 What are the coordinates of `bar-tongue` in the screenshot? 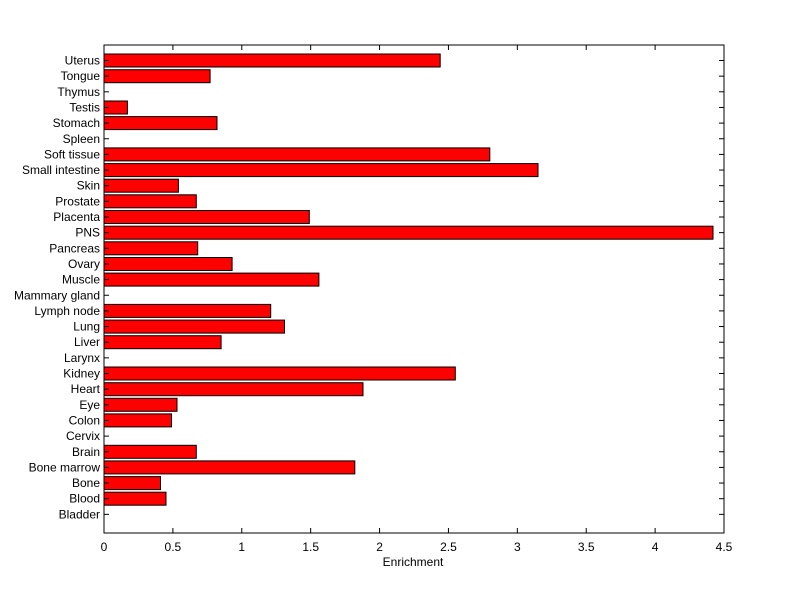 It's located at (157, 76).